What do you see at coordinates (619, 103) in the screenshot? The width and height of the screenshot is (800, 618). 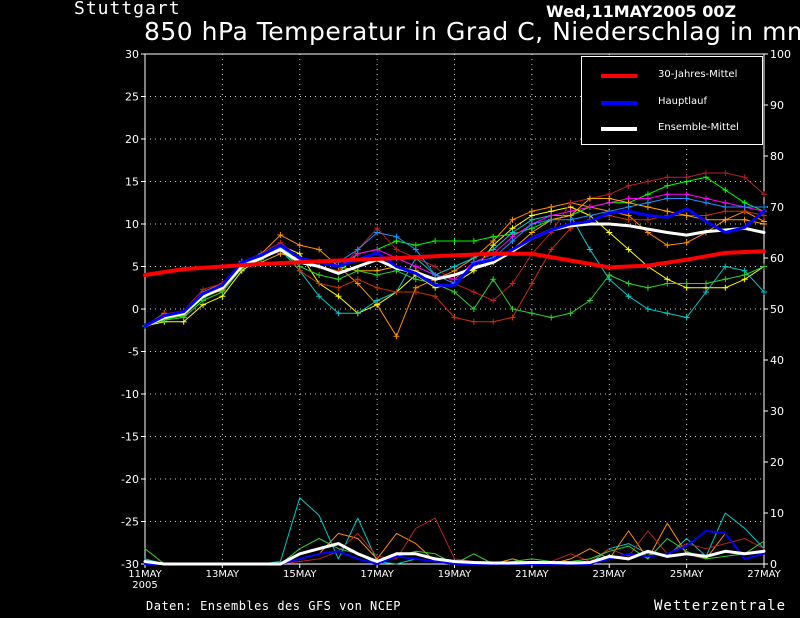 I see `legend-swatch-main-run` at bounding box center [619, 103].